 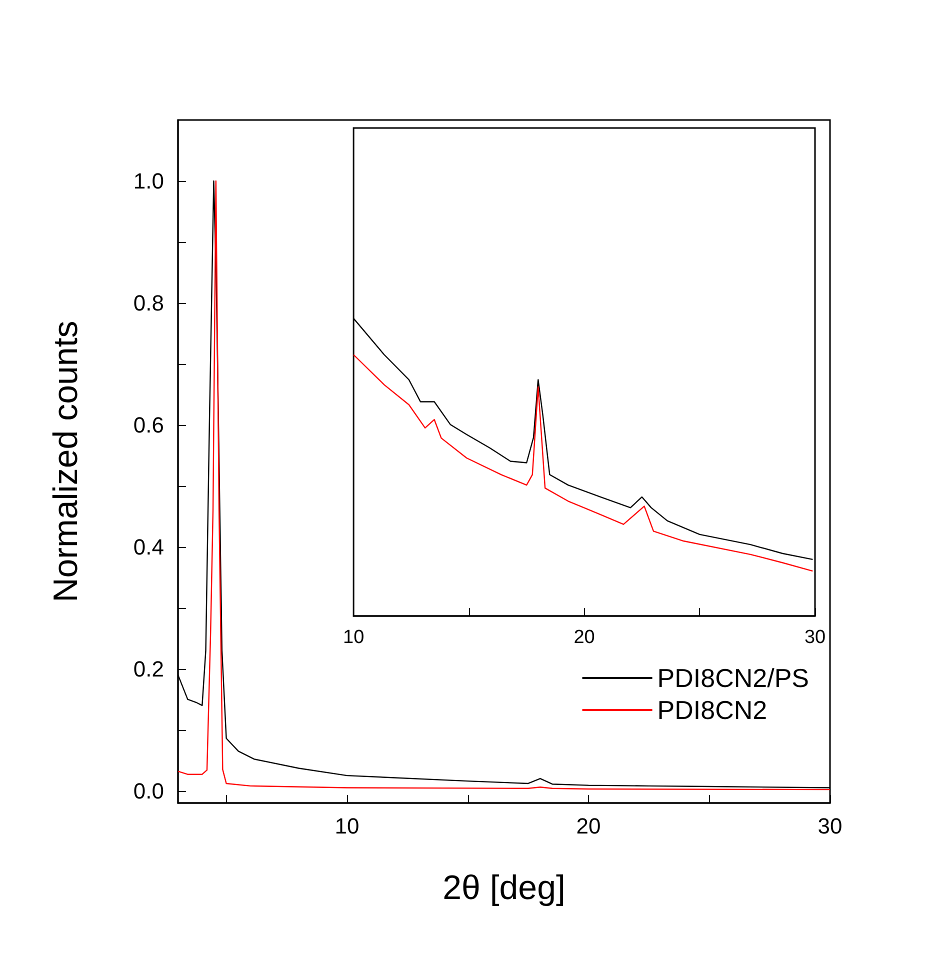 I want to click on y-tick-label: 0.2, so click(x=148, y=669).